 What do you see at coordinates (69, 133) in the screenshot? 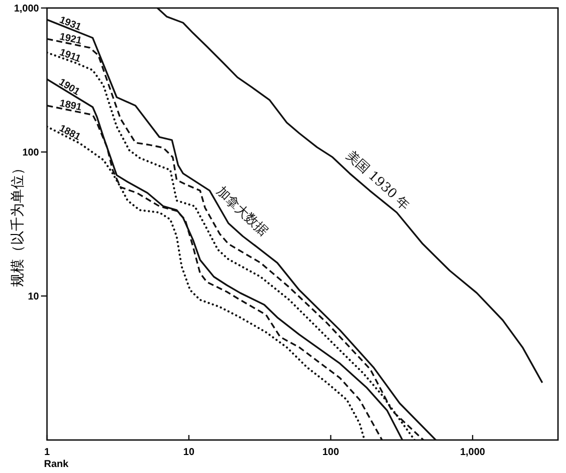
I see `text: 1881` at bounding box center [69, 133].